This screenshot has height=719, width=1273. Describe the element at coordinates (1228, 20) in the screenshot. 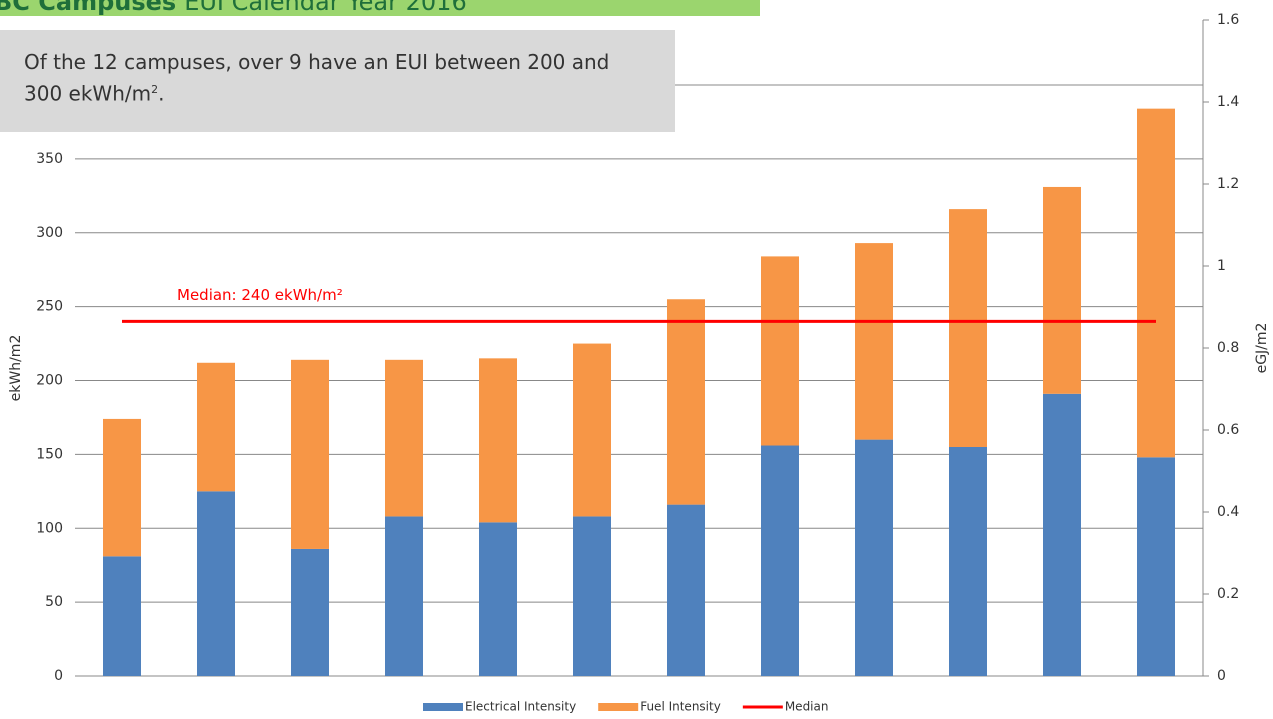

I see `y2-tick-label: 1.6` at that location.